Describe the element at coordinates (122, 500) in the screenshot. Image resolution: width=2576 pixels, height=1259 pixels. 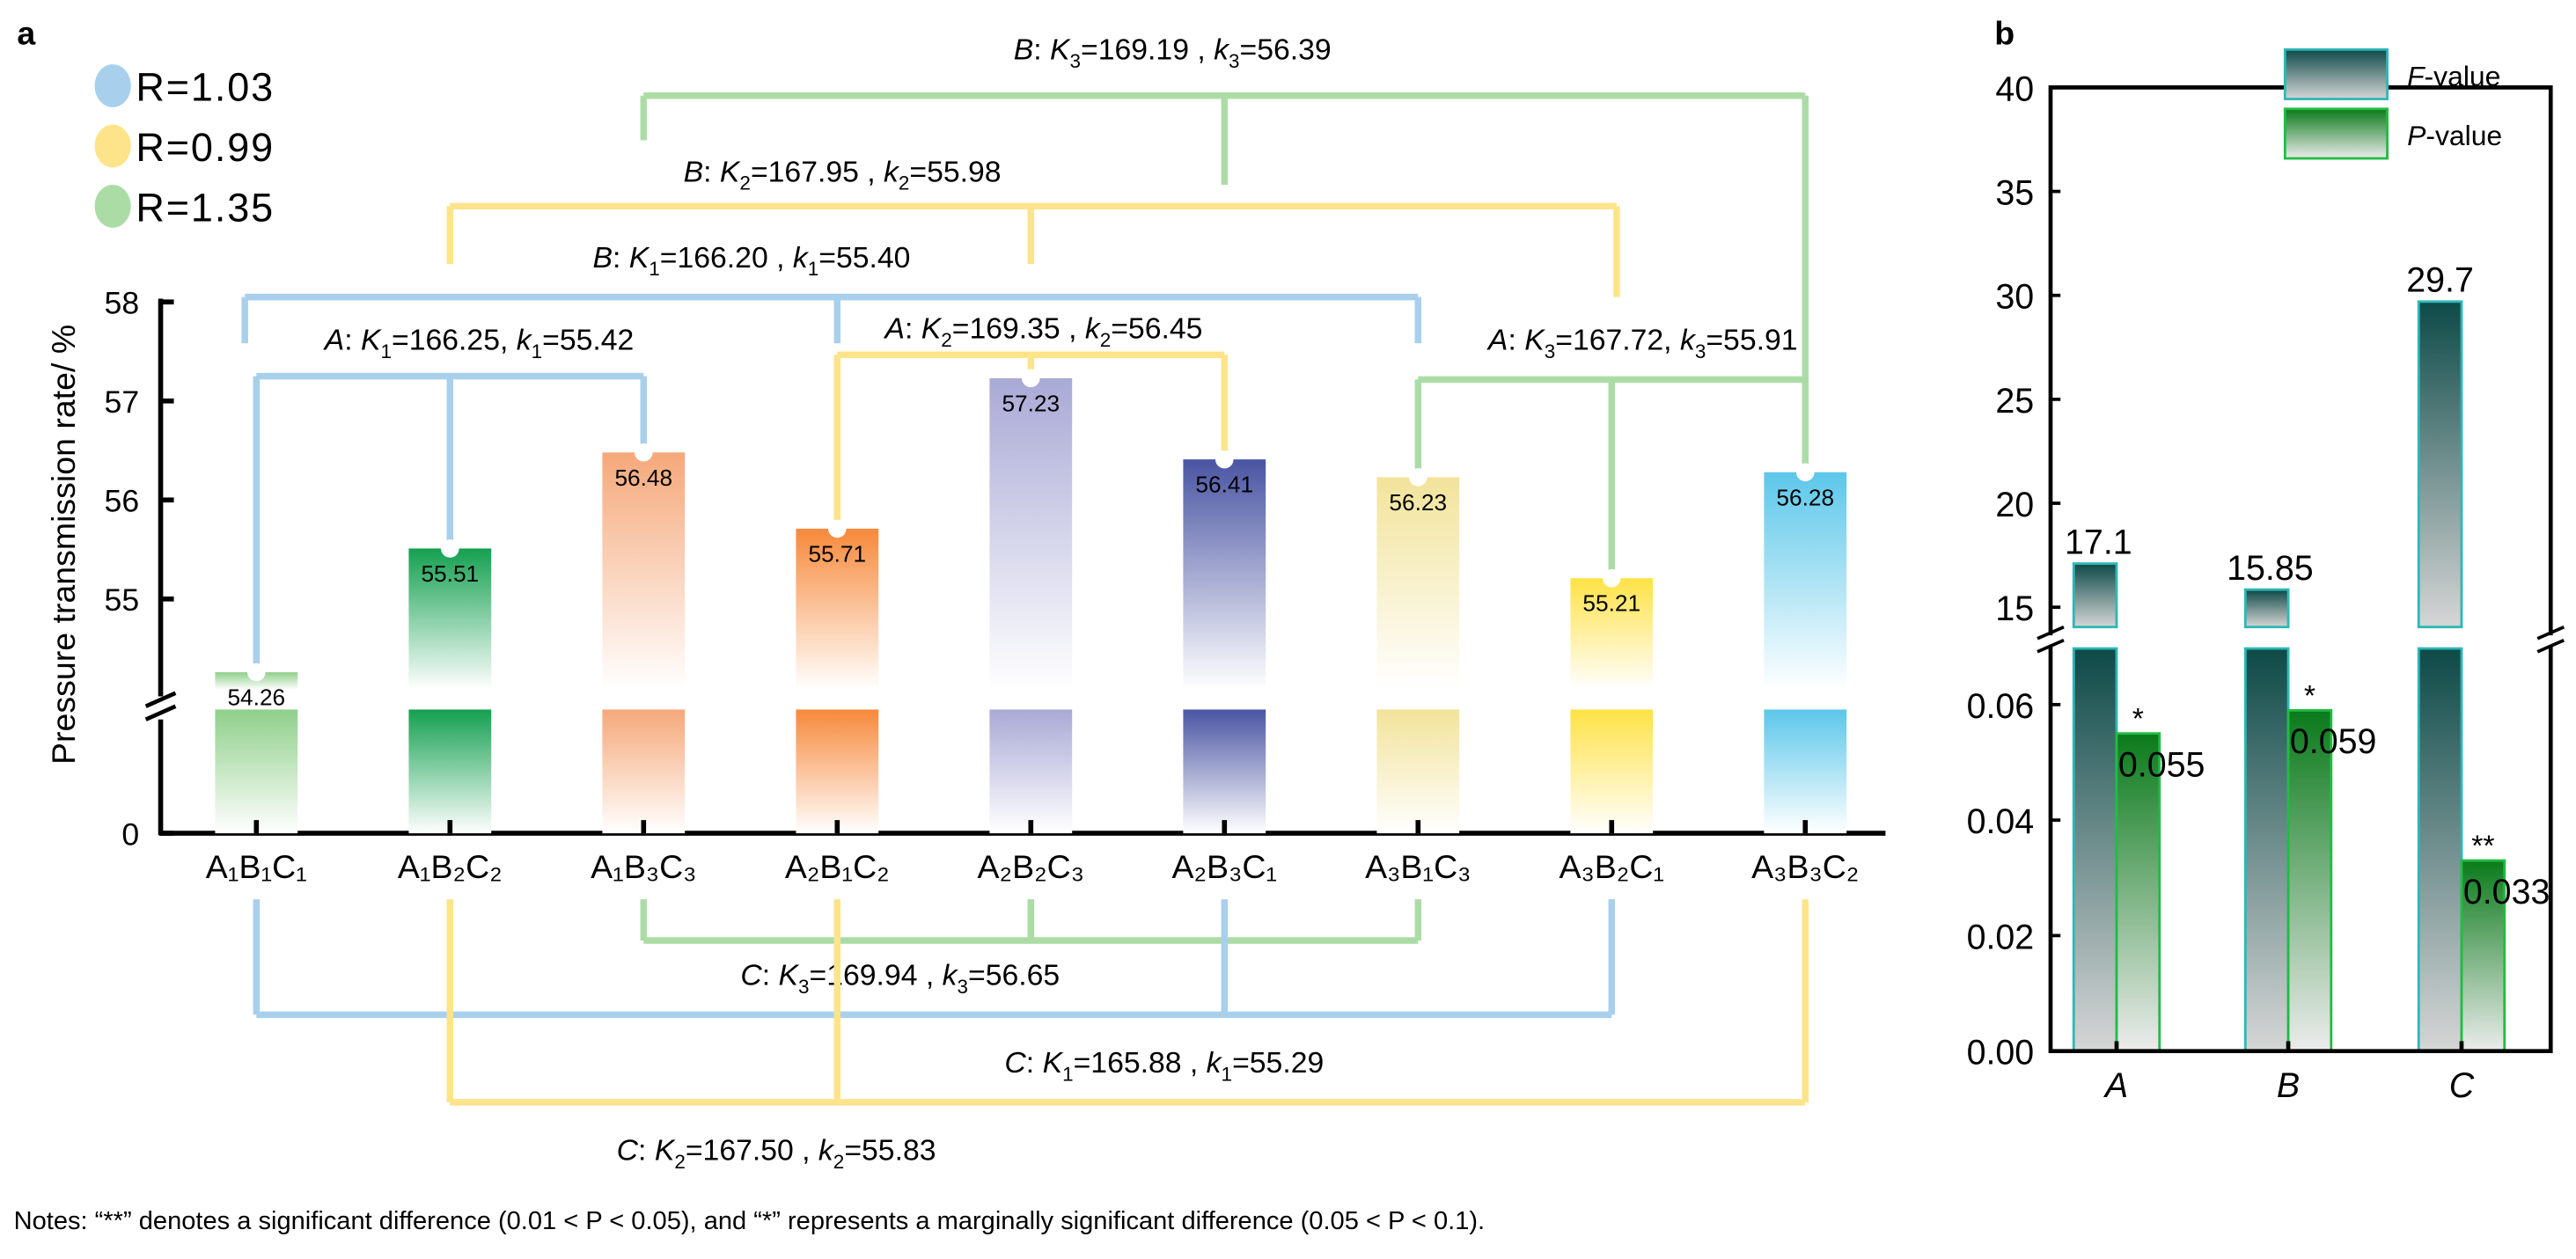
I see `y-tick-label: 56` at that location.